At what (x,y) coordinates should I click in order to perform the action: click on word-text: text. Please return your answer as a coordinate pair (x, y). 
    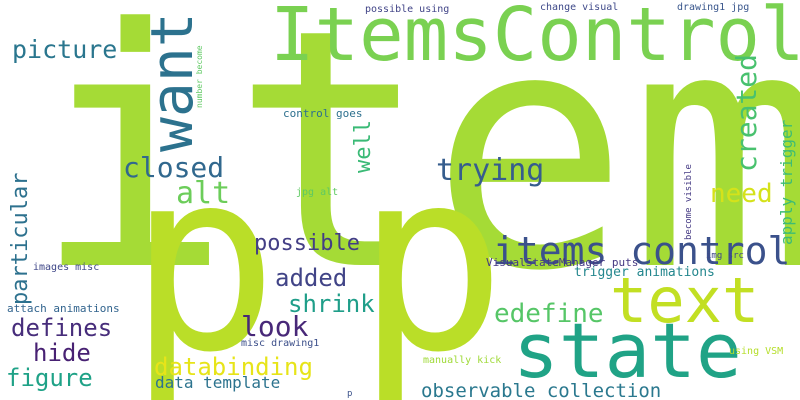
    Looking at the image, I should click on (684, 300).